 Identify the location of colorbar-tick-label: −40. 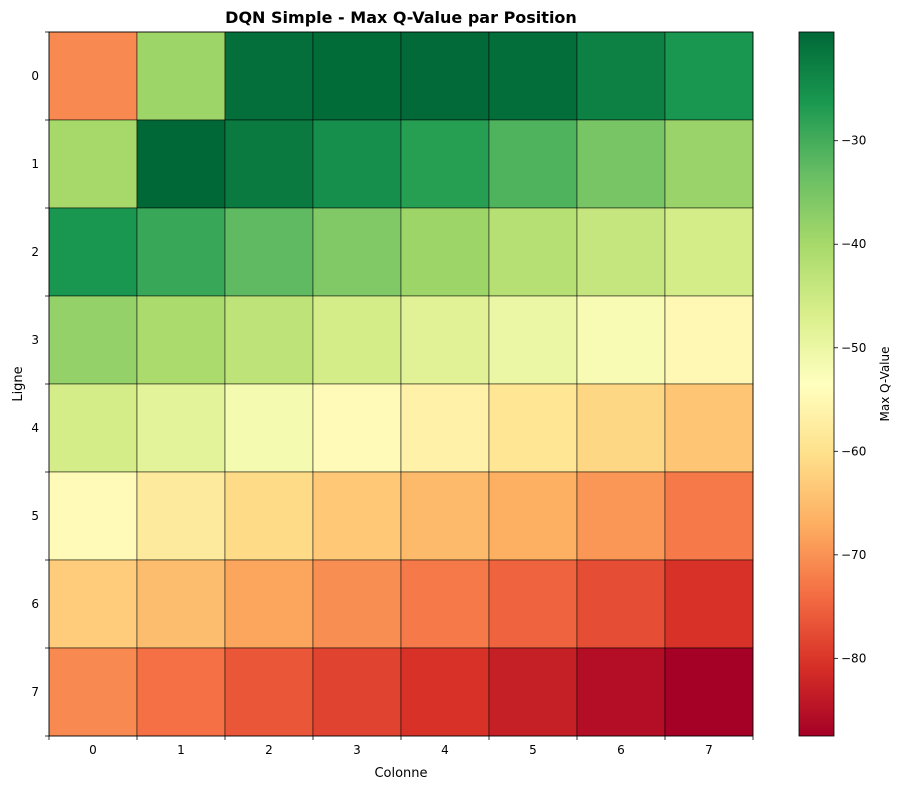
(853, 244).